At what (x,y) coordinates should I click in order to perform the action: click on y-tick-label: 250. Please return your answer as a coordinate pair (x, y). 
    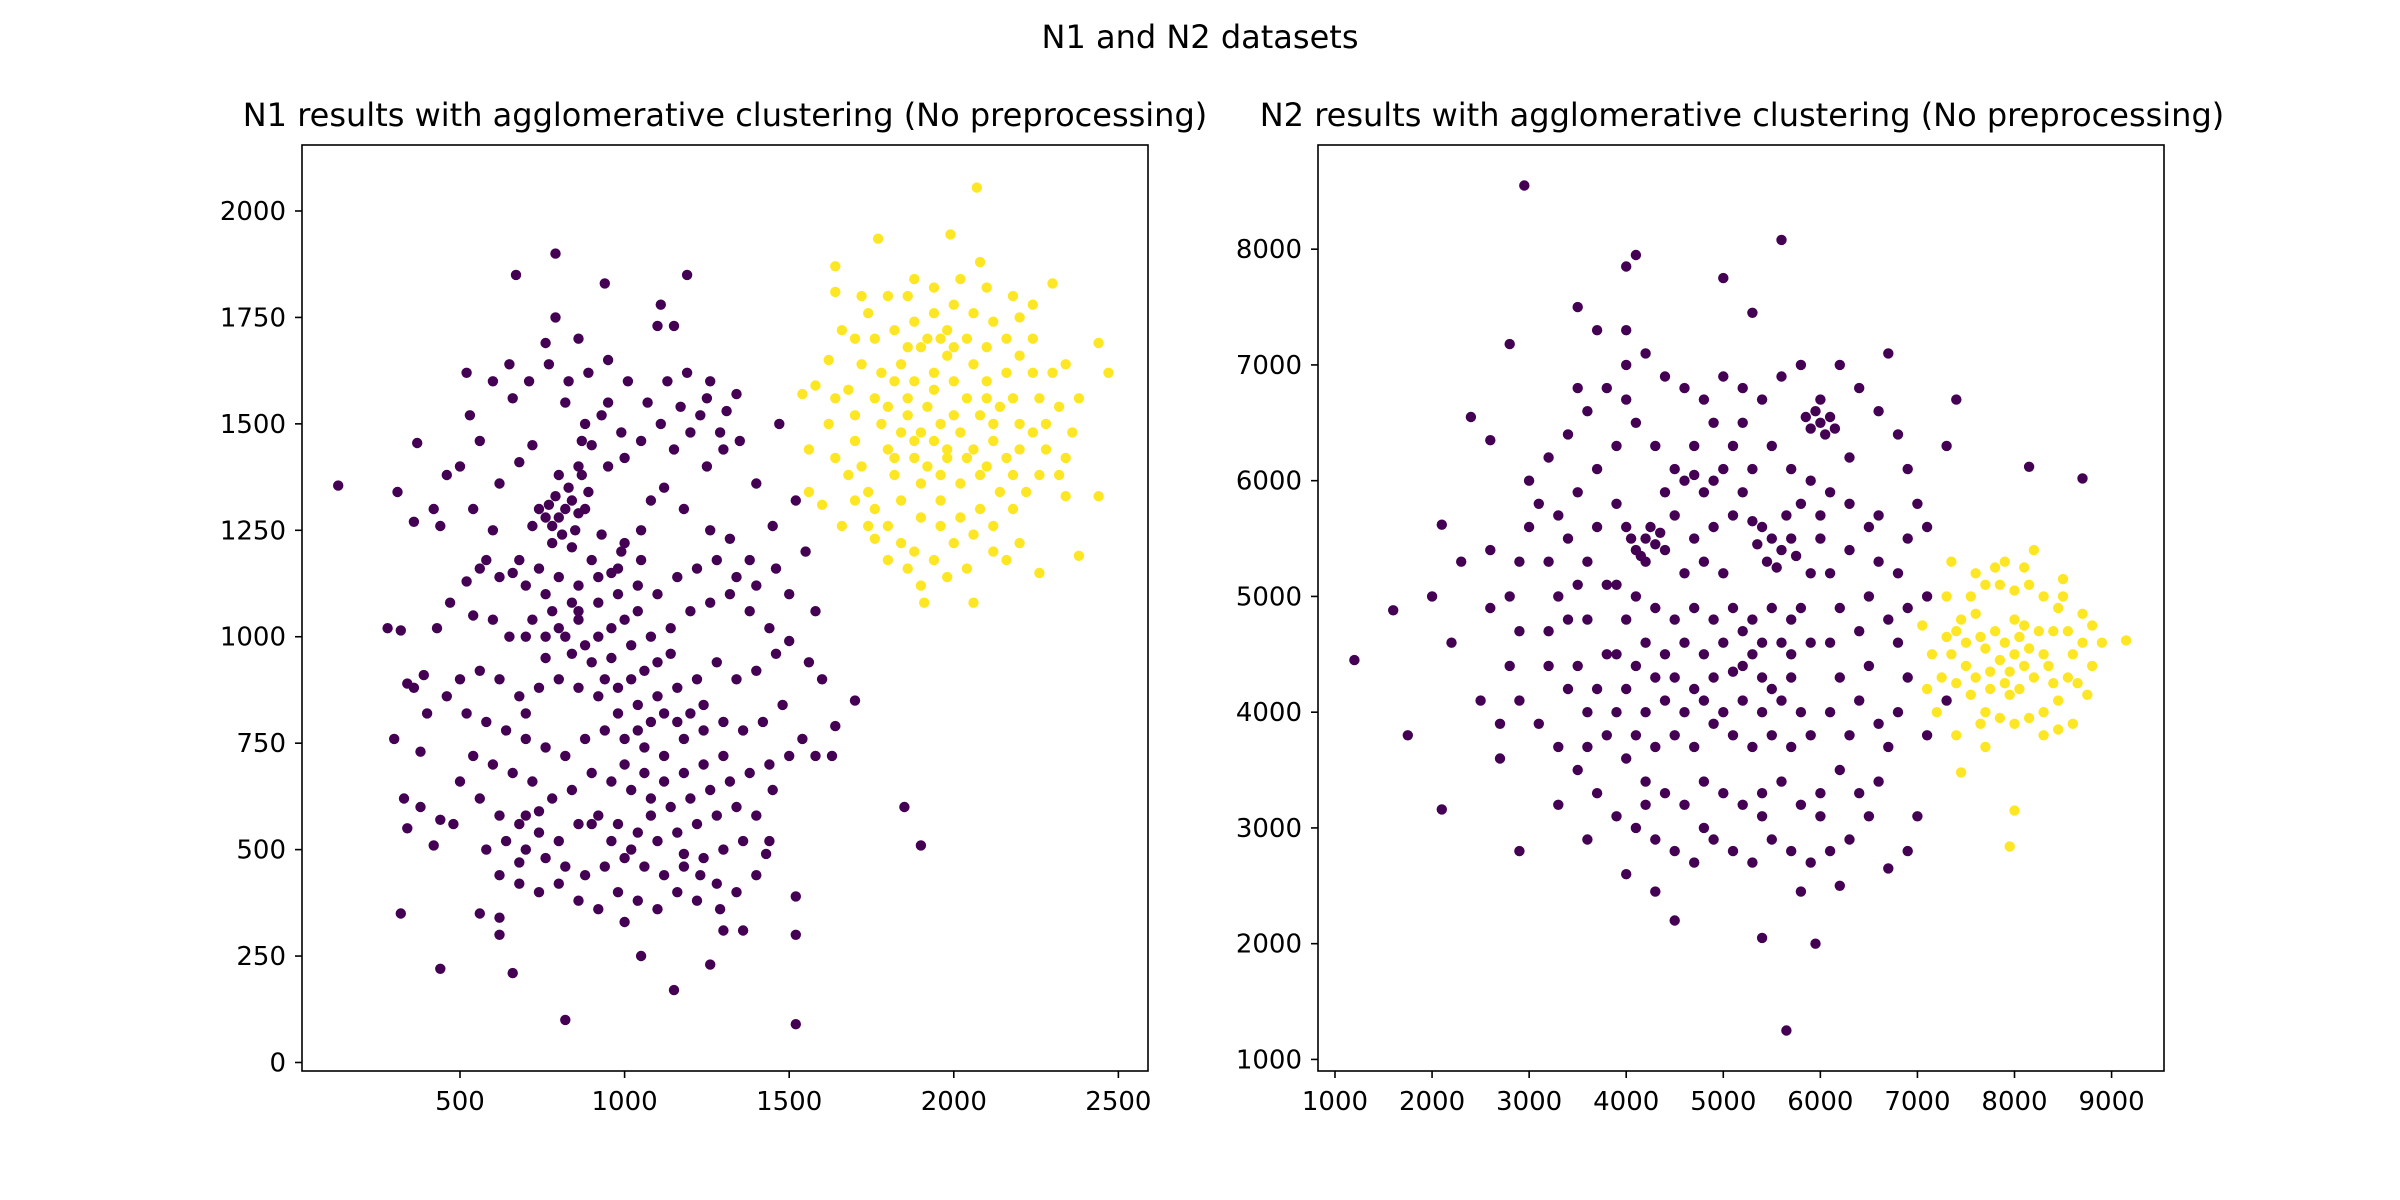
    Looking at the image, I should click on (261, 957).